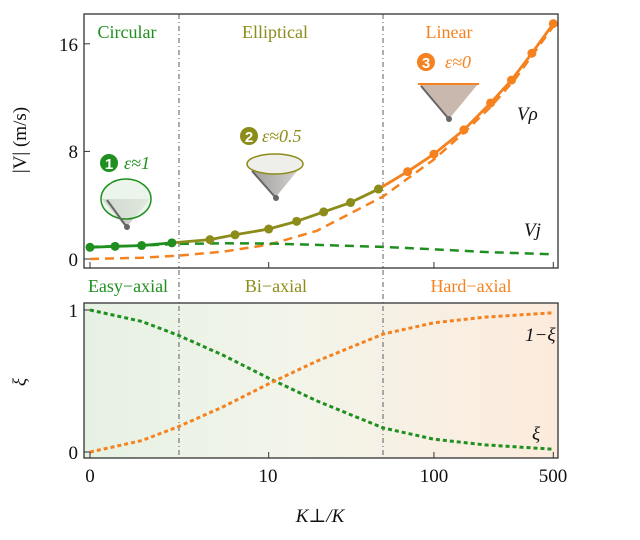  I want to click on region-label-easy-axial: Easy−axial, so click(128, 286).